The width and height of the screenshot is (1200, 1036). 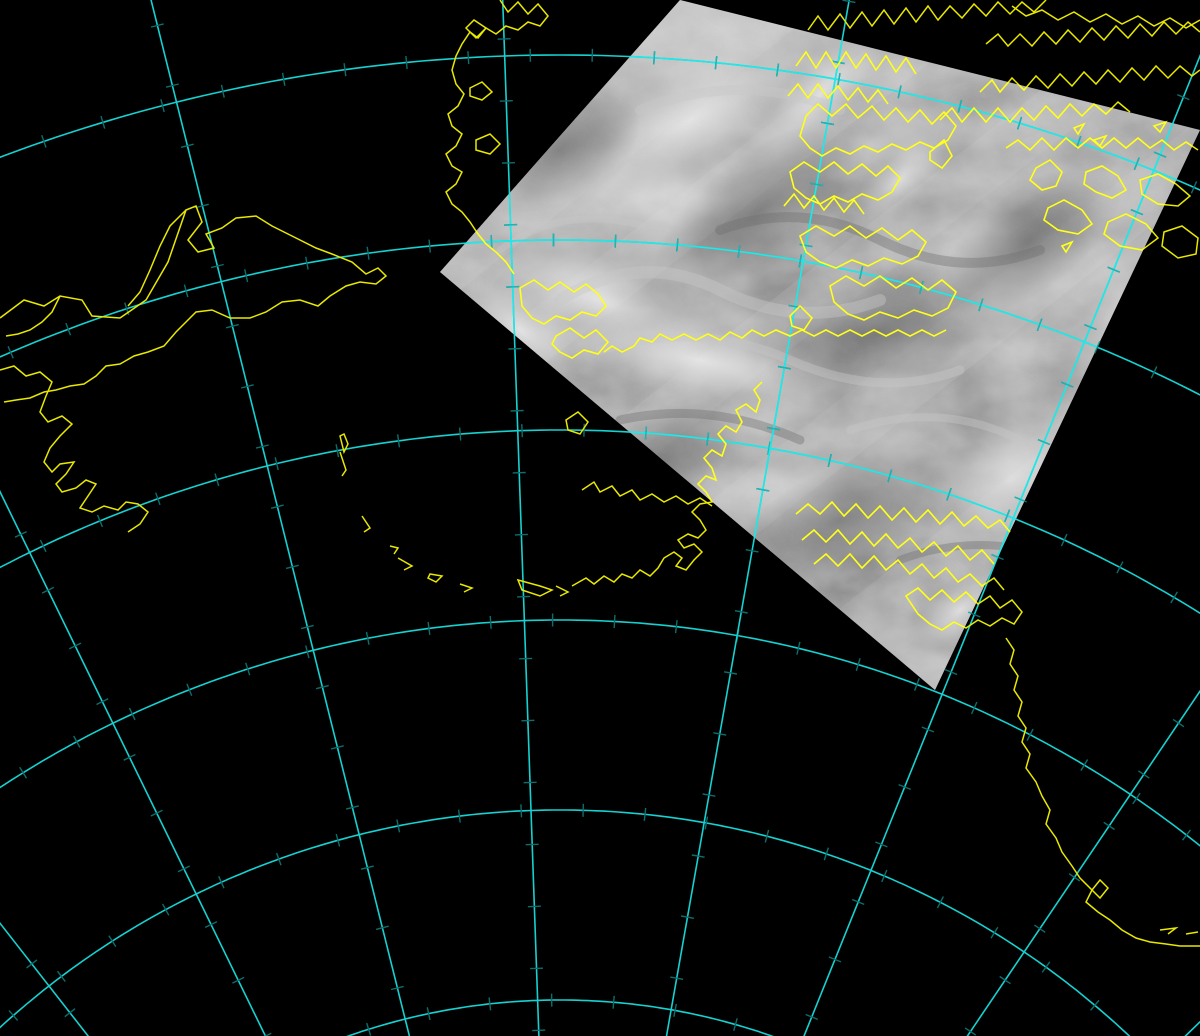 I want to click on coast-chukotka, so click(x=193, y=304).